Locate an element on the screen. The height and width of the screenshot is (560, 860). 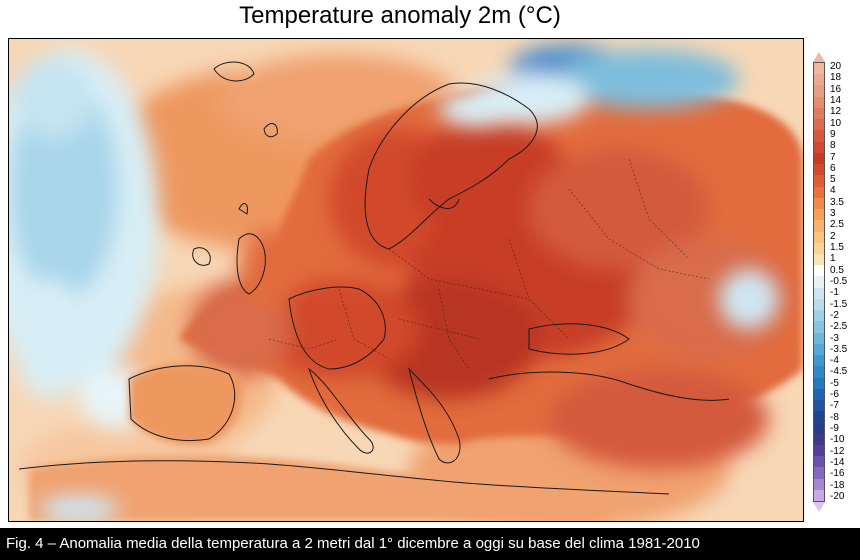
colorbar-tick-label: -2 is located at coordinates (834, 315).